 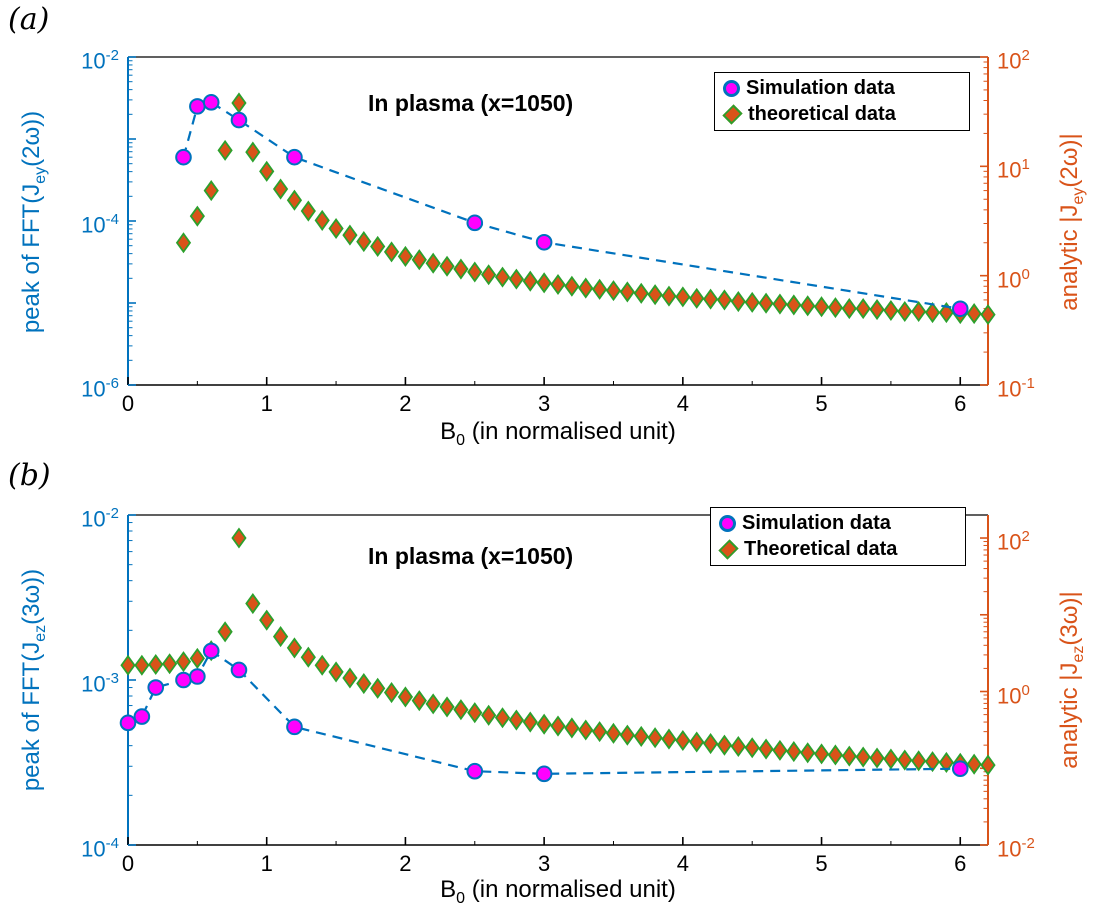 What do you see at coordinates (1069, 618) in the screenshot?
I see `ylabel-right-b-post: (3ω)|` at bounding box center [1069, 618].